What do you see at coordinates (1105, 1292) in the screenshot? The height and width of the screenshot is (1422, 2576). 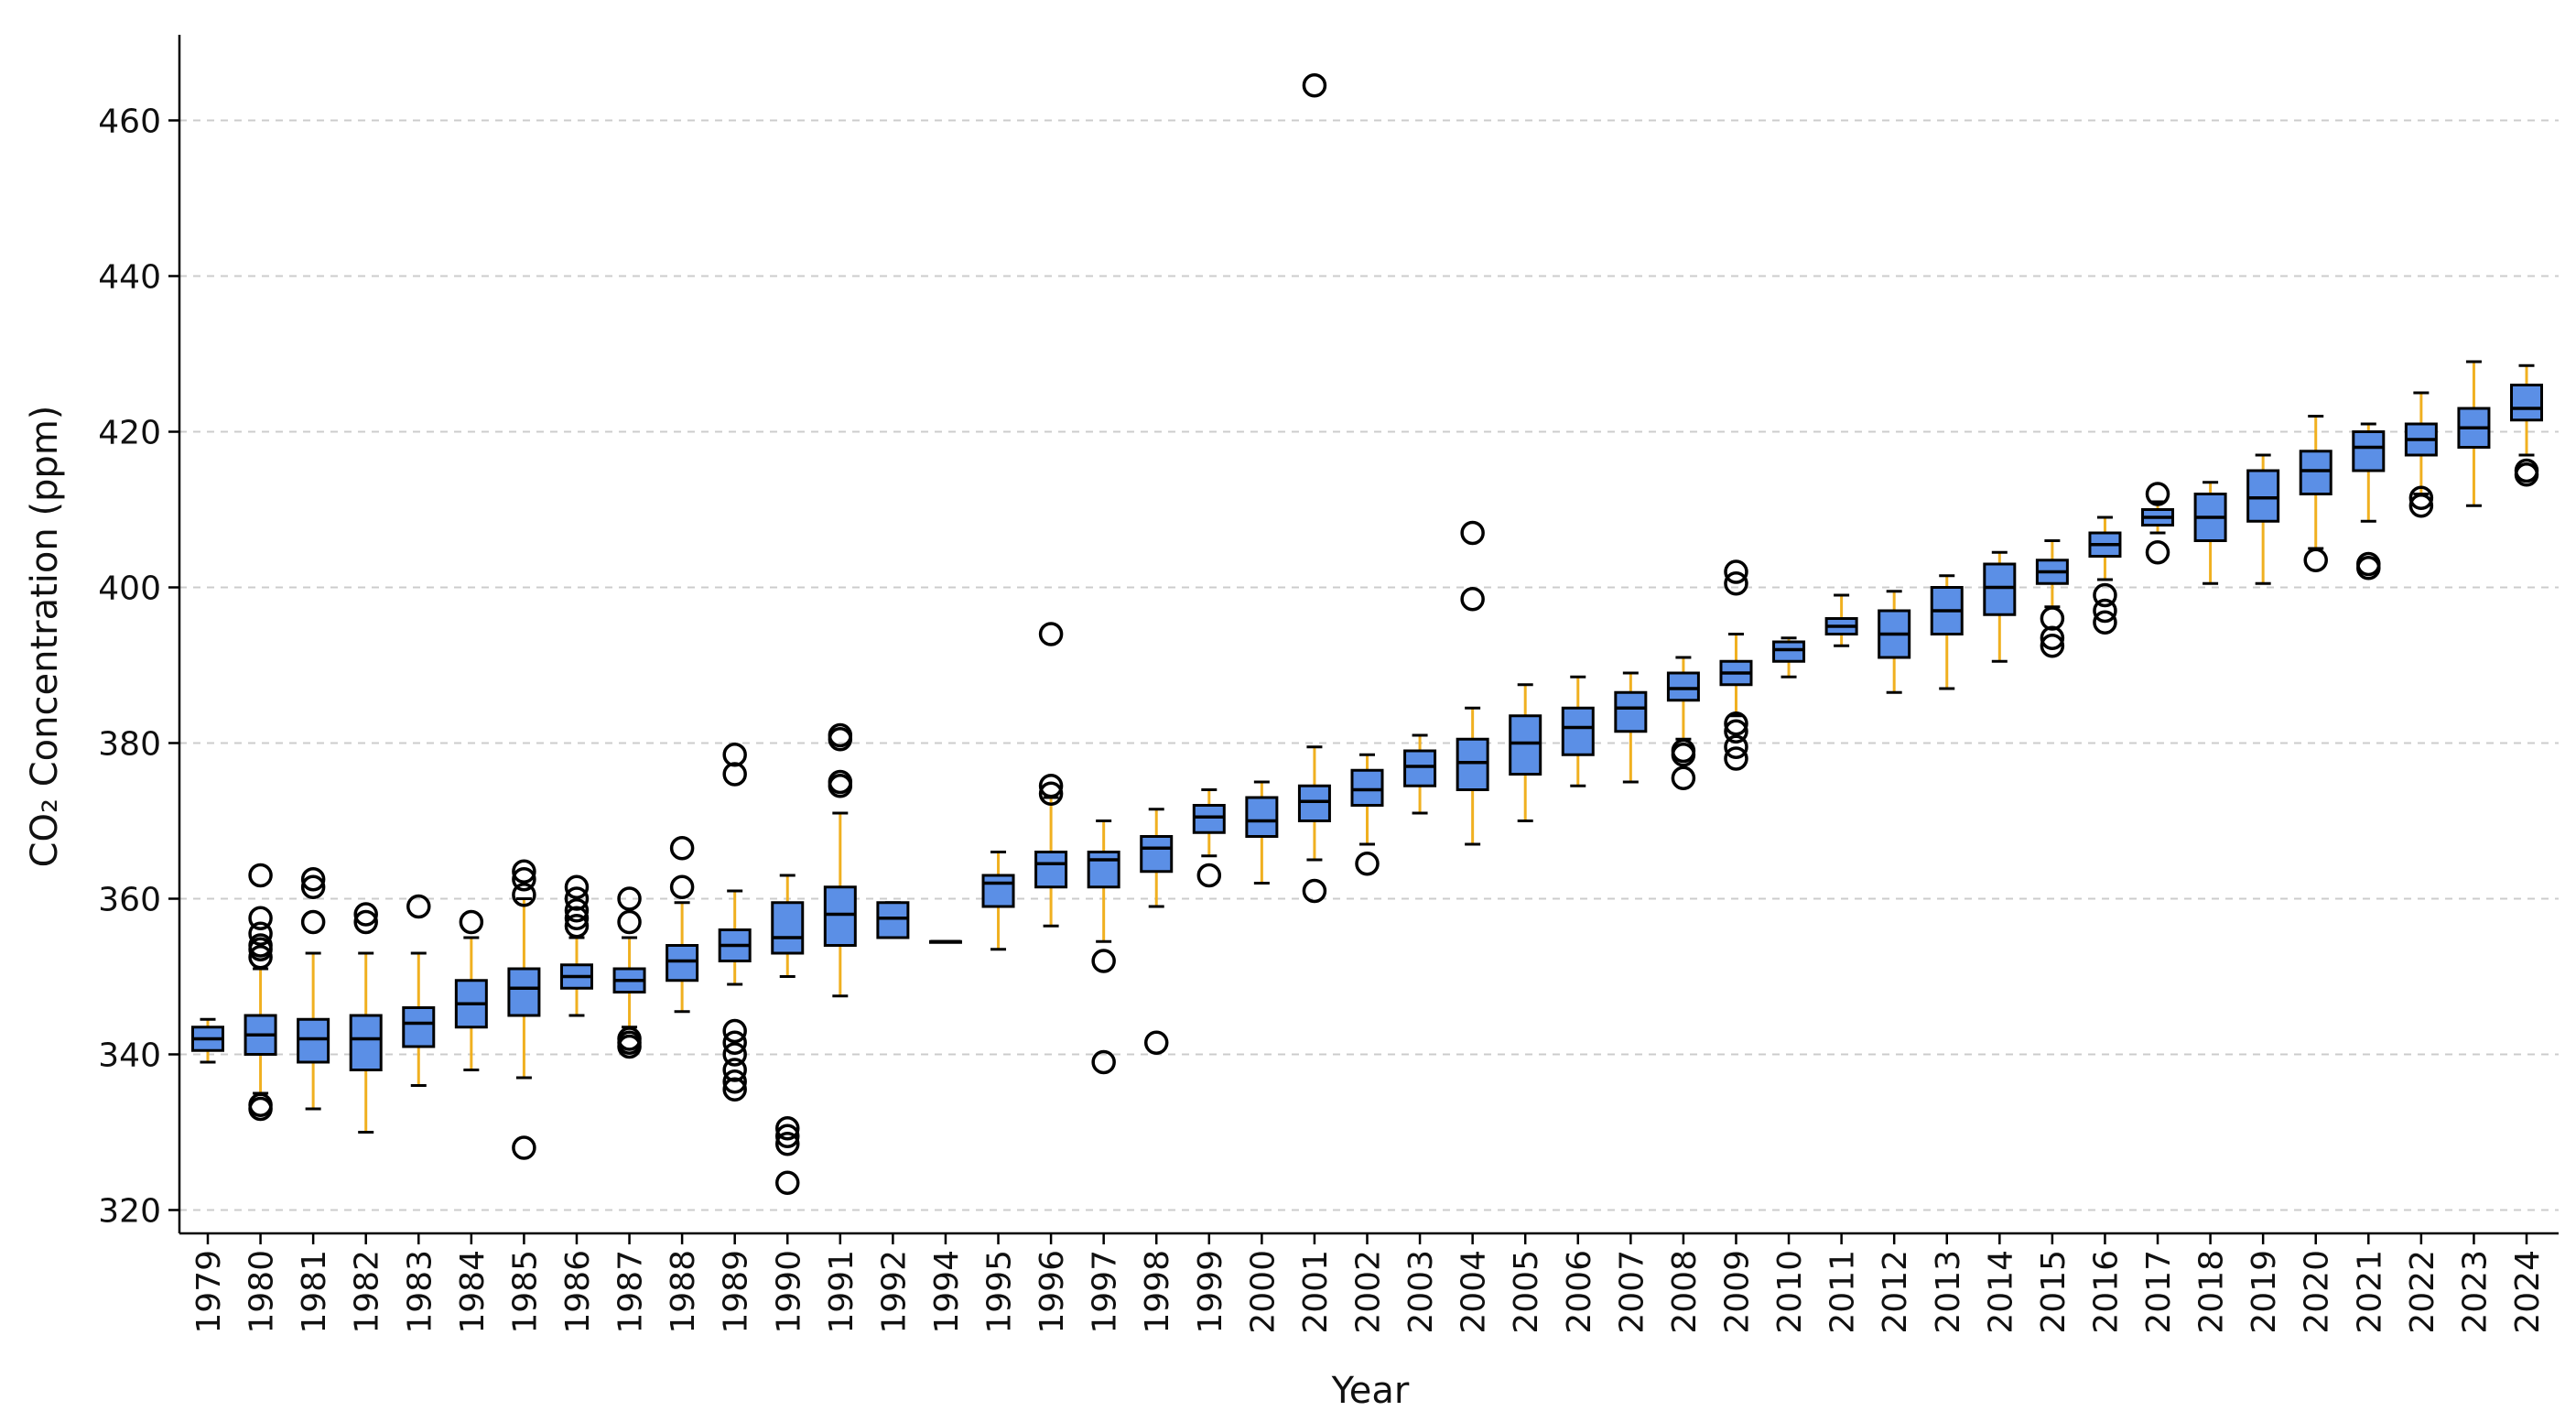 I see `x-tick-label-1997: 1997` at bounding box center [1105, 1292].